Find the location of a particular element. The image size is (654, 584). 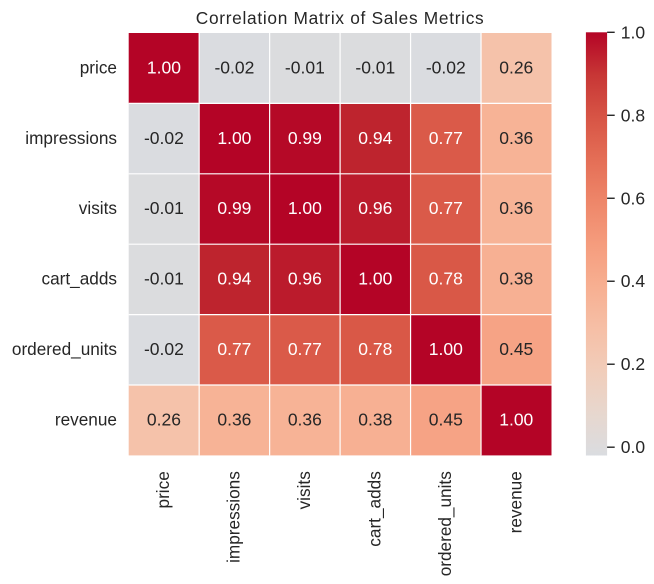

svg-text: 0.4 is located at coordinates (633, 281).